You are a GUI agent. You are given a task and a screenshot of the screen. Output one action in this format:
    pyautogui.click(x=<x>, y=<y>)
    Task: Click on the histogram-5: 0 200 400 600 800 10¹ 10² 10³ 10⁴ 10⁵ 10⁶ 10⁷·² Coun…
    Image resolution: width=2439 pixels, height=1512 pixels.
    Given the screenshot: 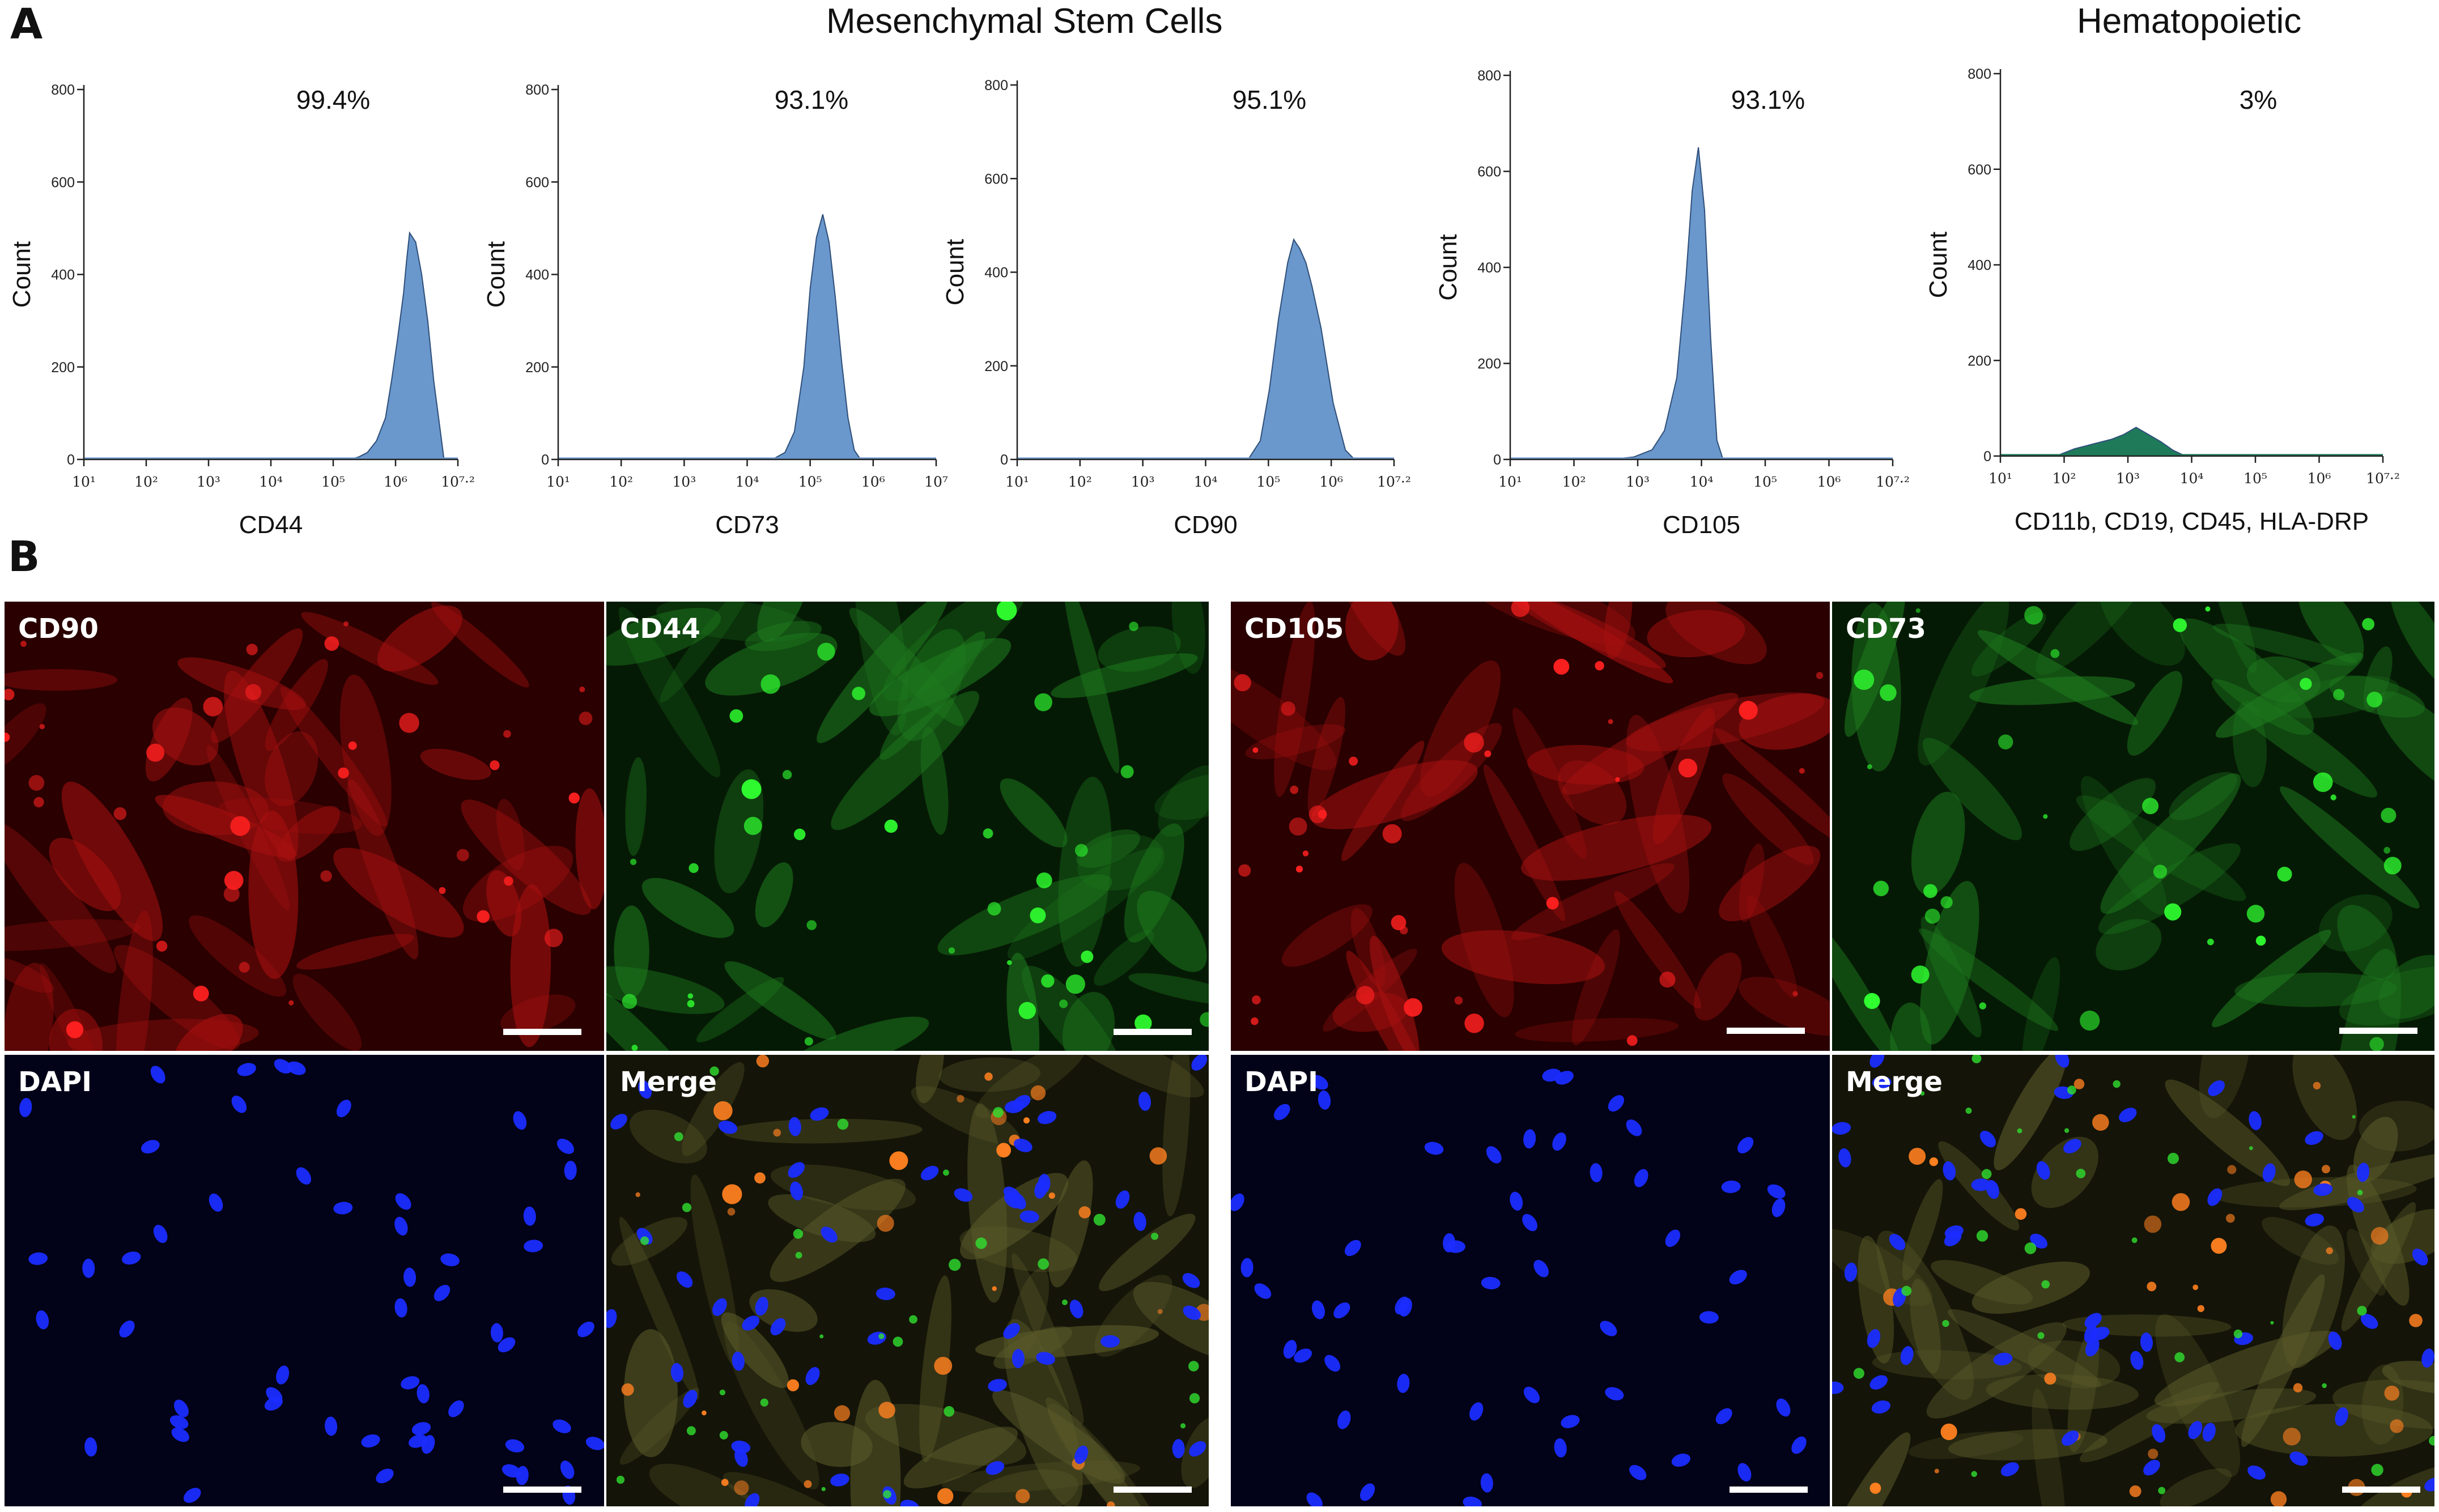 What is the action you would take?
    pyautogui.click(x=2162, y=300)
    